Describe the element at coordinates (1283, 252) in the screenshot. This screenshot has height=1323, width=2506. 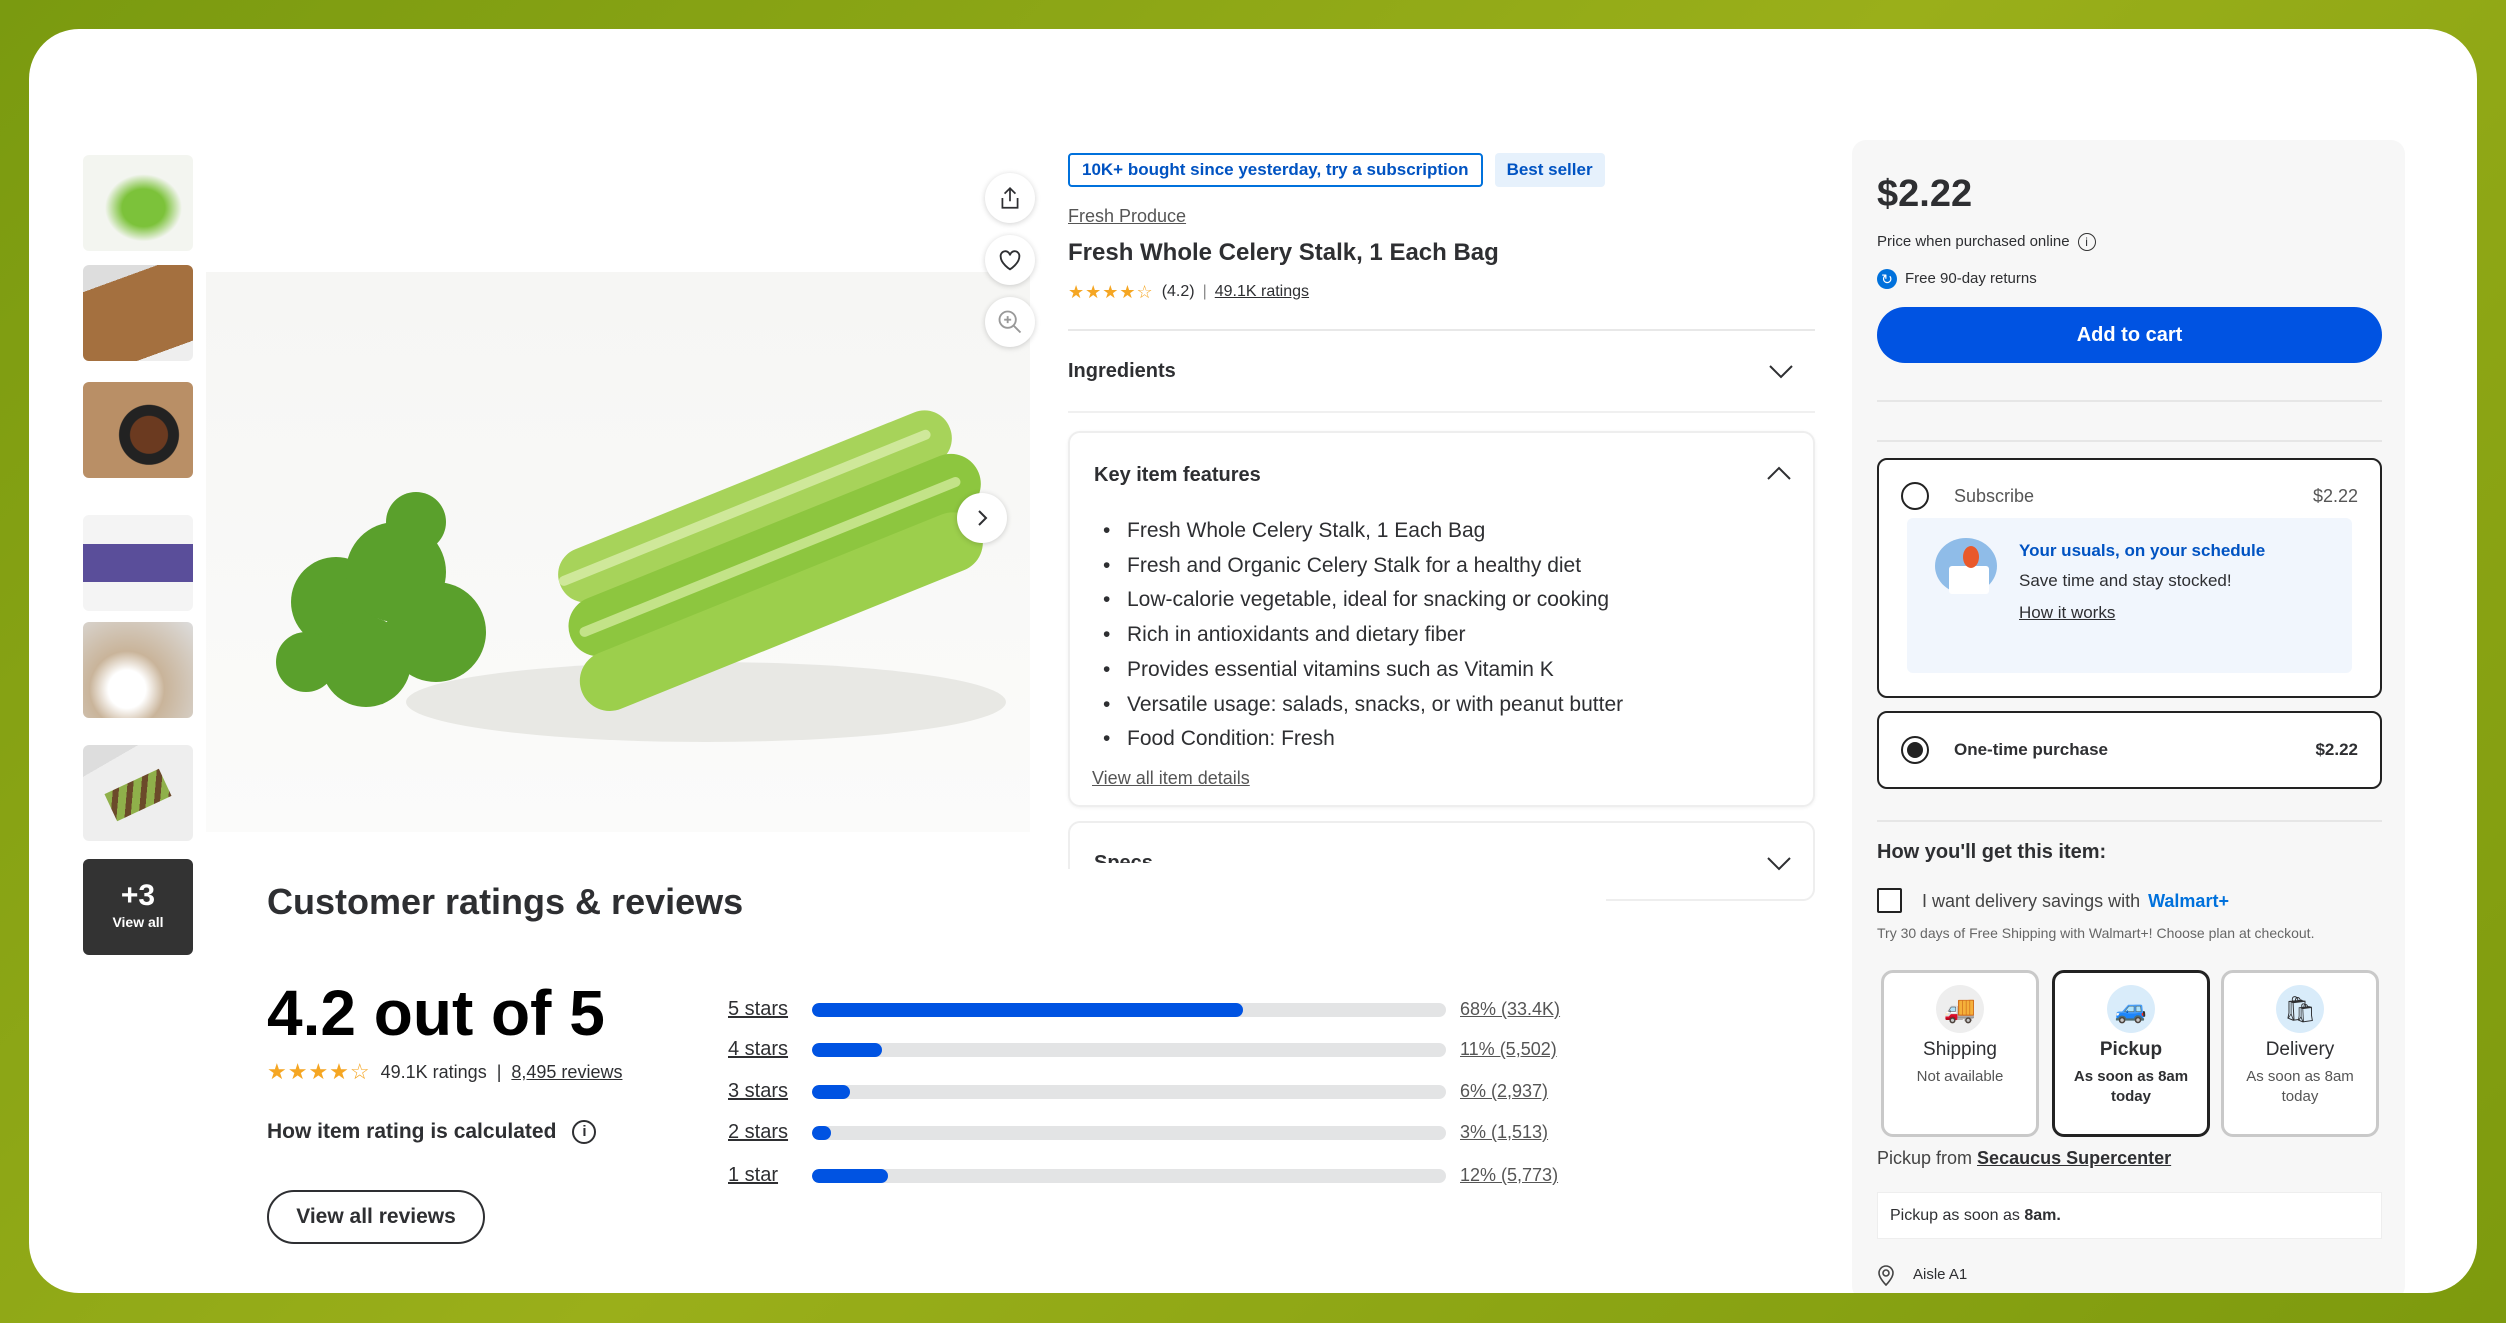
I see `product-title: Fresh Whole Celery Stalk, 1 Each Bag` at that location.